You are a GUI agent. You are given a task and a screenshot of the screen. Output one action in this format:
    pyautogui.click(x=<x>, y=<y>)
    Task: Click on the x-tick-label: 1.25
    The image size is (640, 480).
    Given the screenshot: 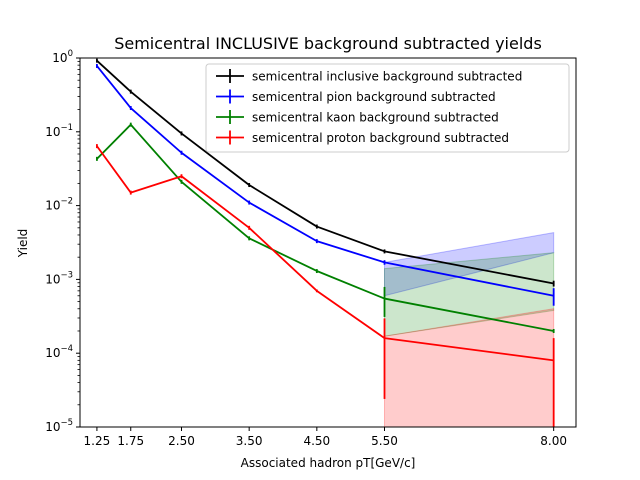 What is the action you would take?
    pyautogui.click(x=97, y=441)
    